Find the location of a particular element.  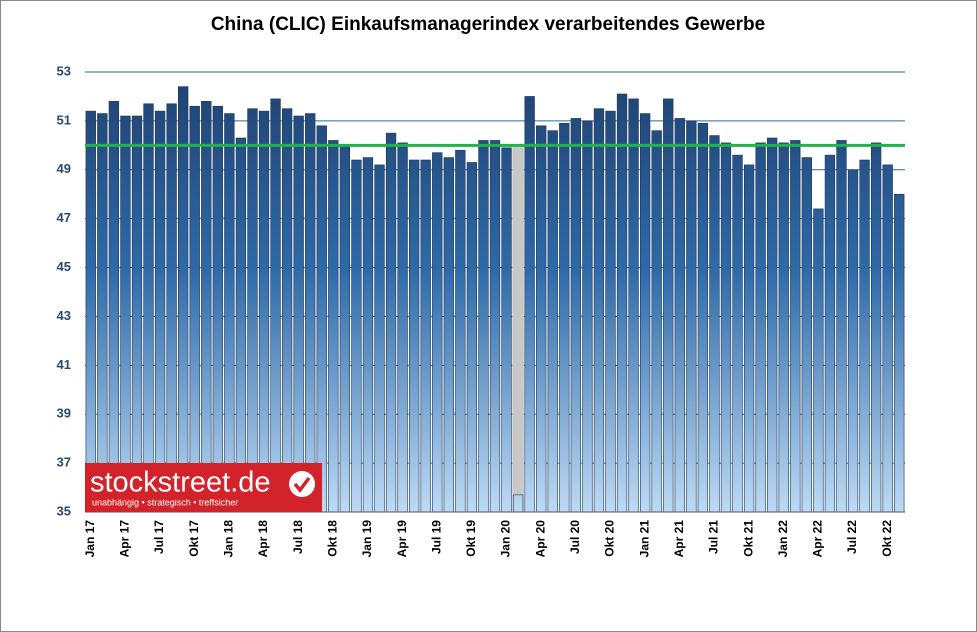

x-tick-label: Apr 18 is located at coordinates (263, 539).